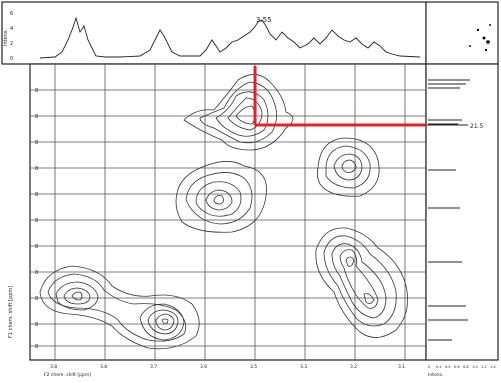 The image size is (501, 383). I want to click on peak-marker-lines, so click(339, 96).